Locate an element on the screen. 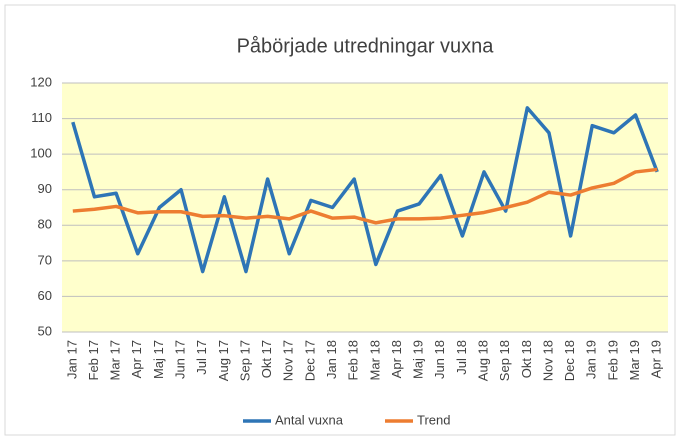  x-tick-label: Mar 17 is located at coordinates (115, 360).